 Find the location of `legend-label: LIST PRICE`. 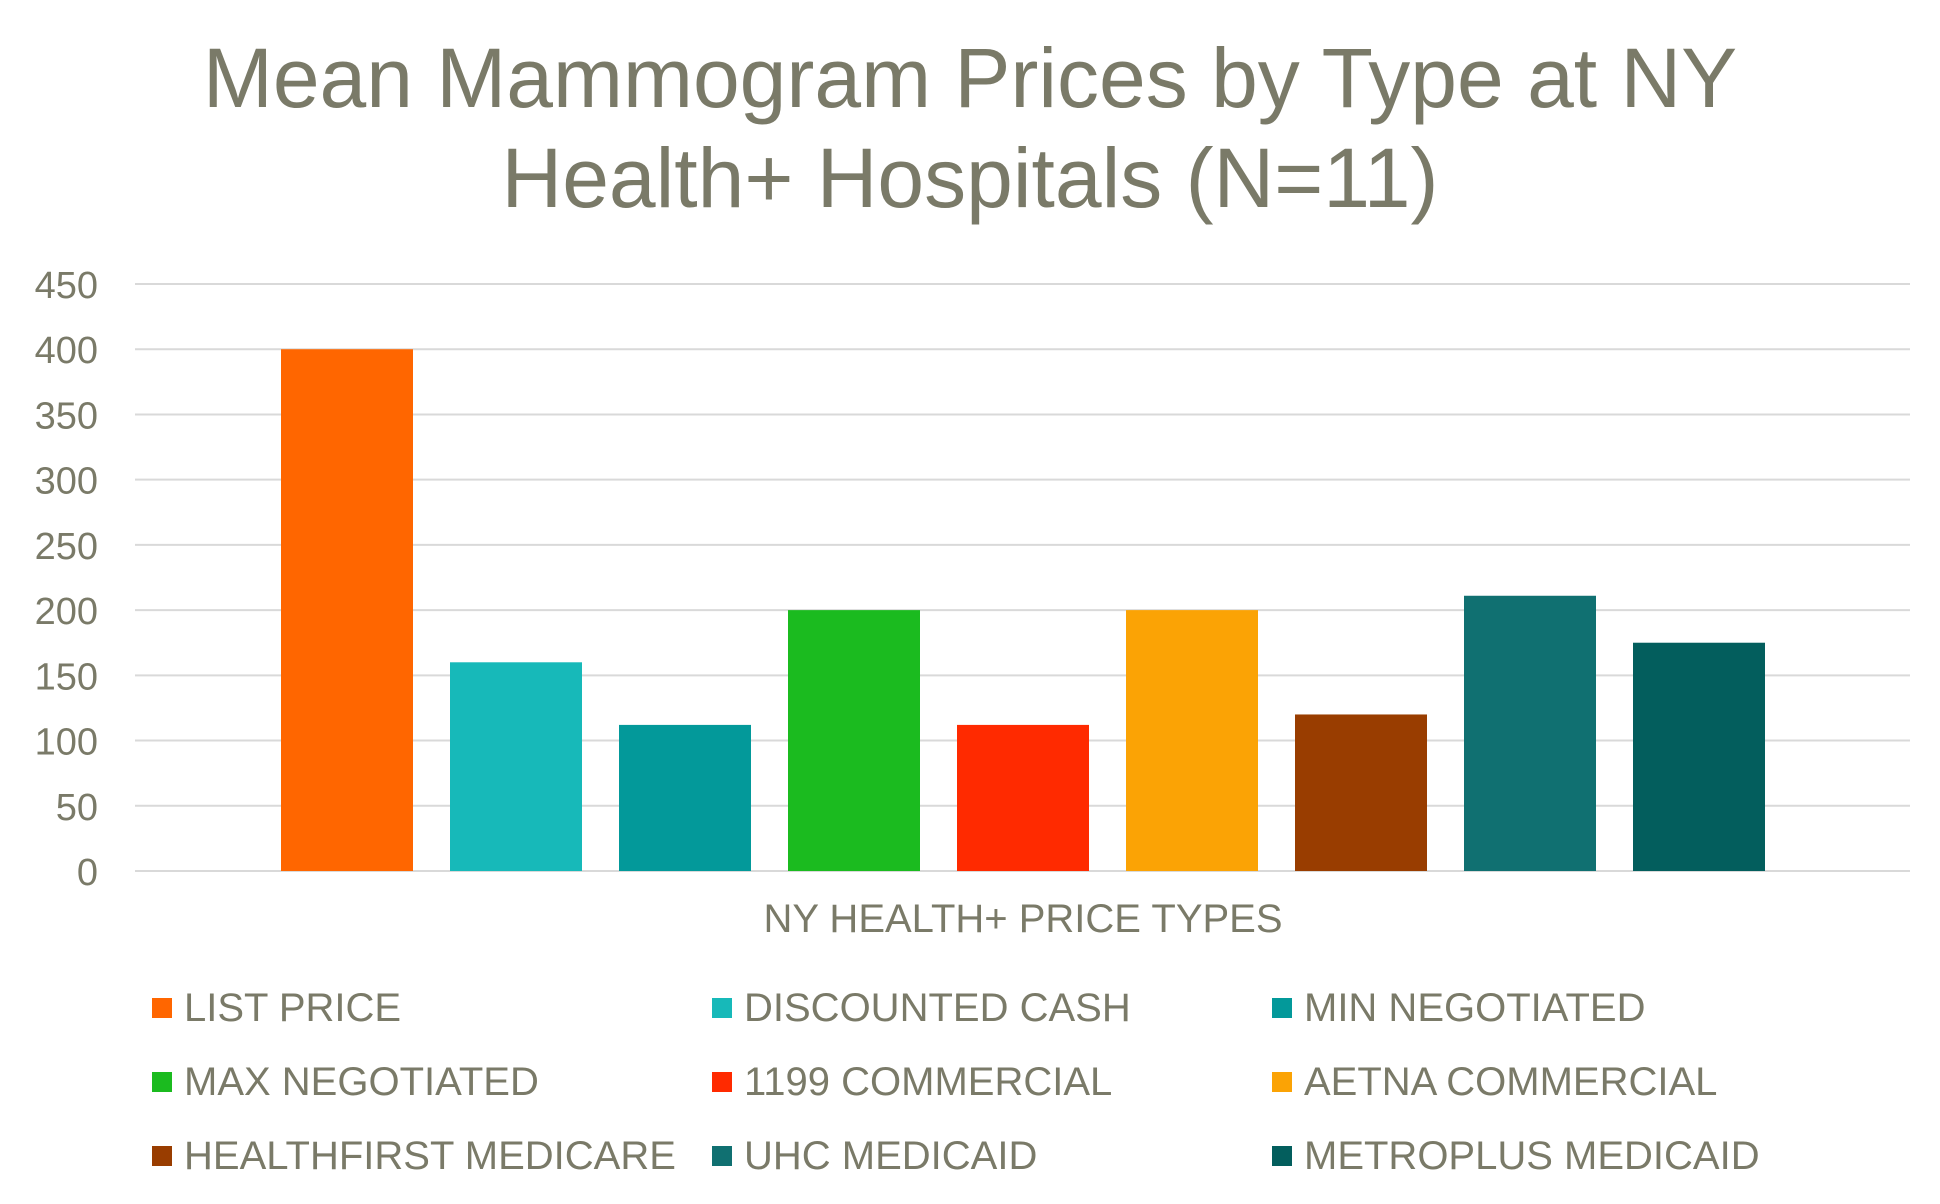

legend-label: LIST PRICE is located at coordinates (293, 1007).